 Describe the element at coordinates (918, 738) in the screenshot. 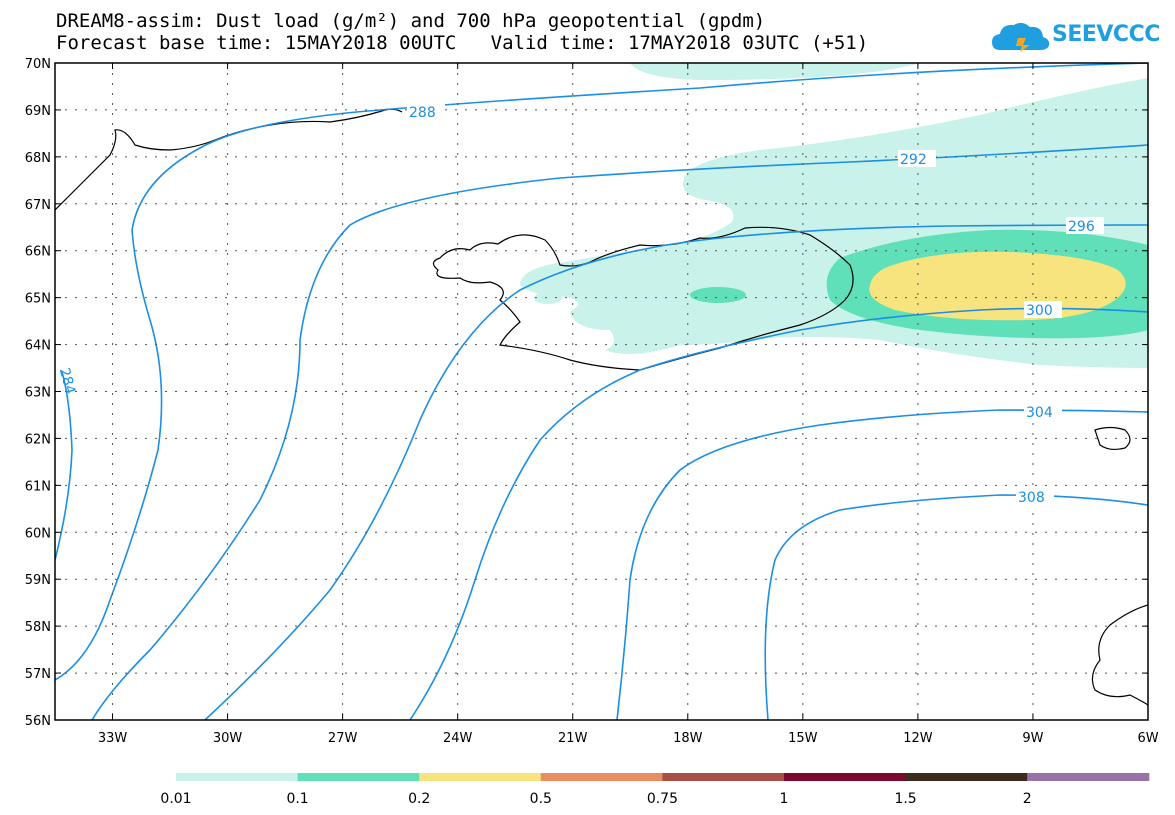

I see `longitude-label: 12W` at that location.